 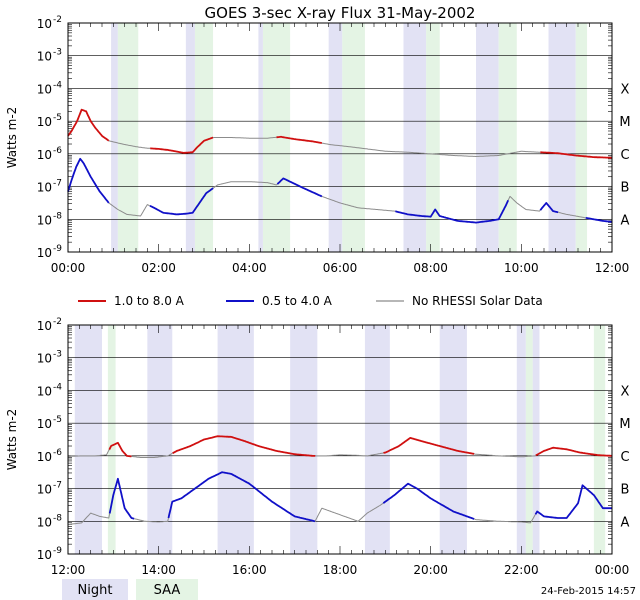 What do you see at coordinates (624, 424) in the screenshot?
I see `flare-class-label: M` at bounding box center [624, 424].